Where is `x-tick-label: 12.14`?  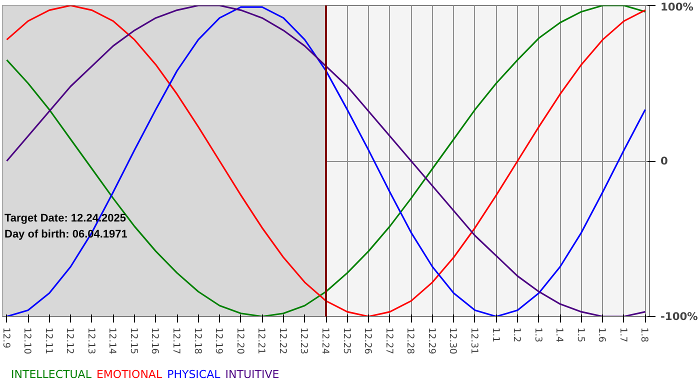
x-tick-label: 12.14 is located at coordinates (112, 341).